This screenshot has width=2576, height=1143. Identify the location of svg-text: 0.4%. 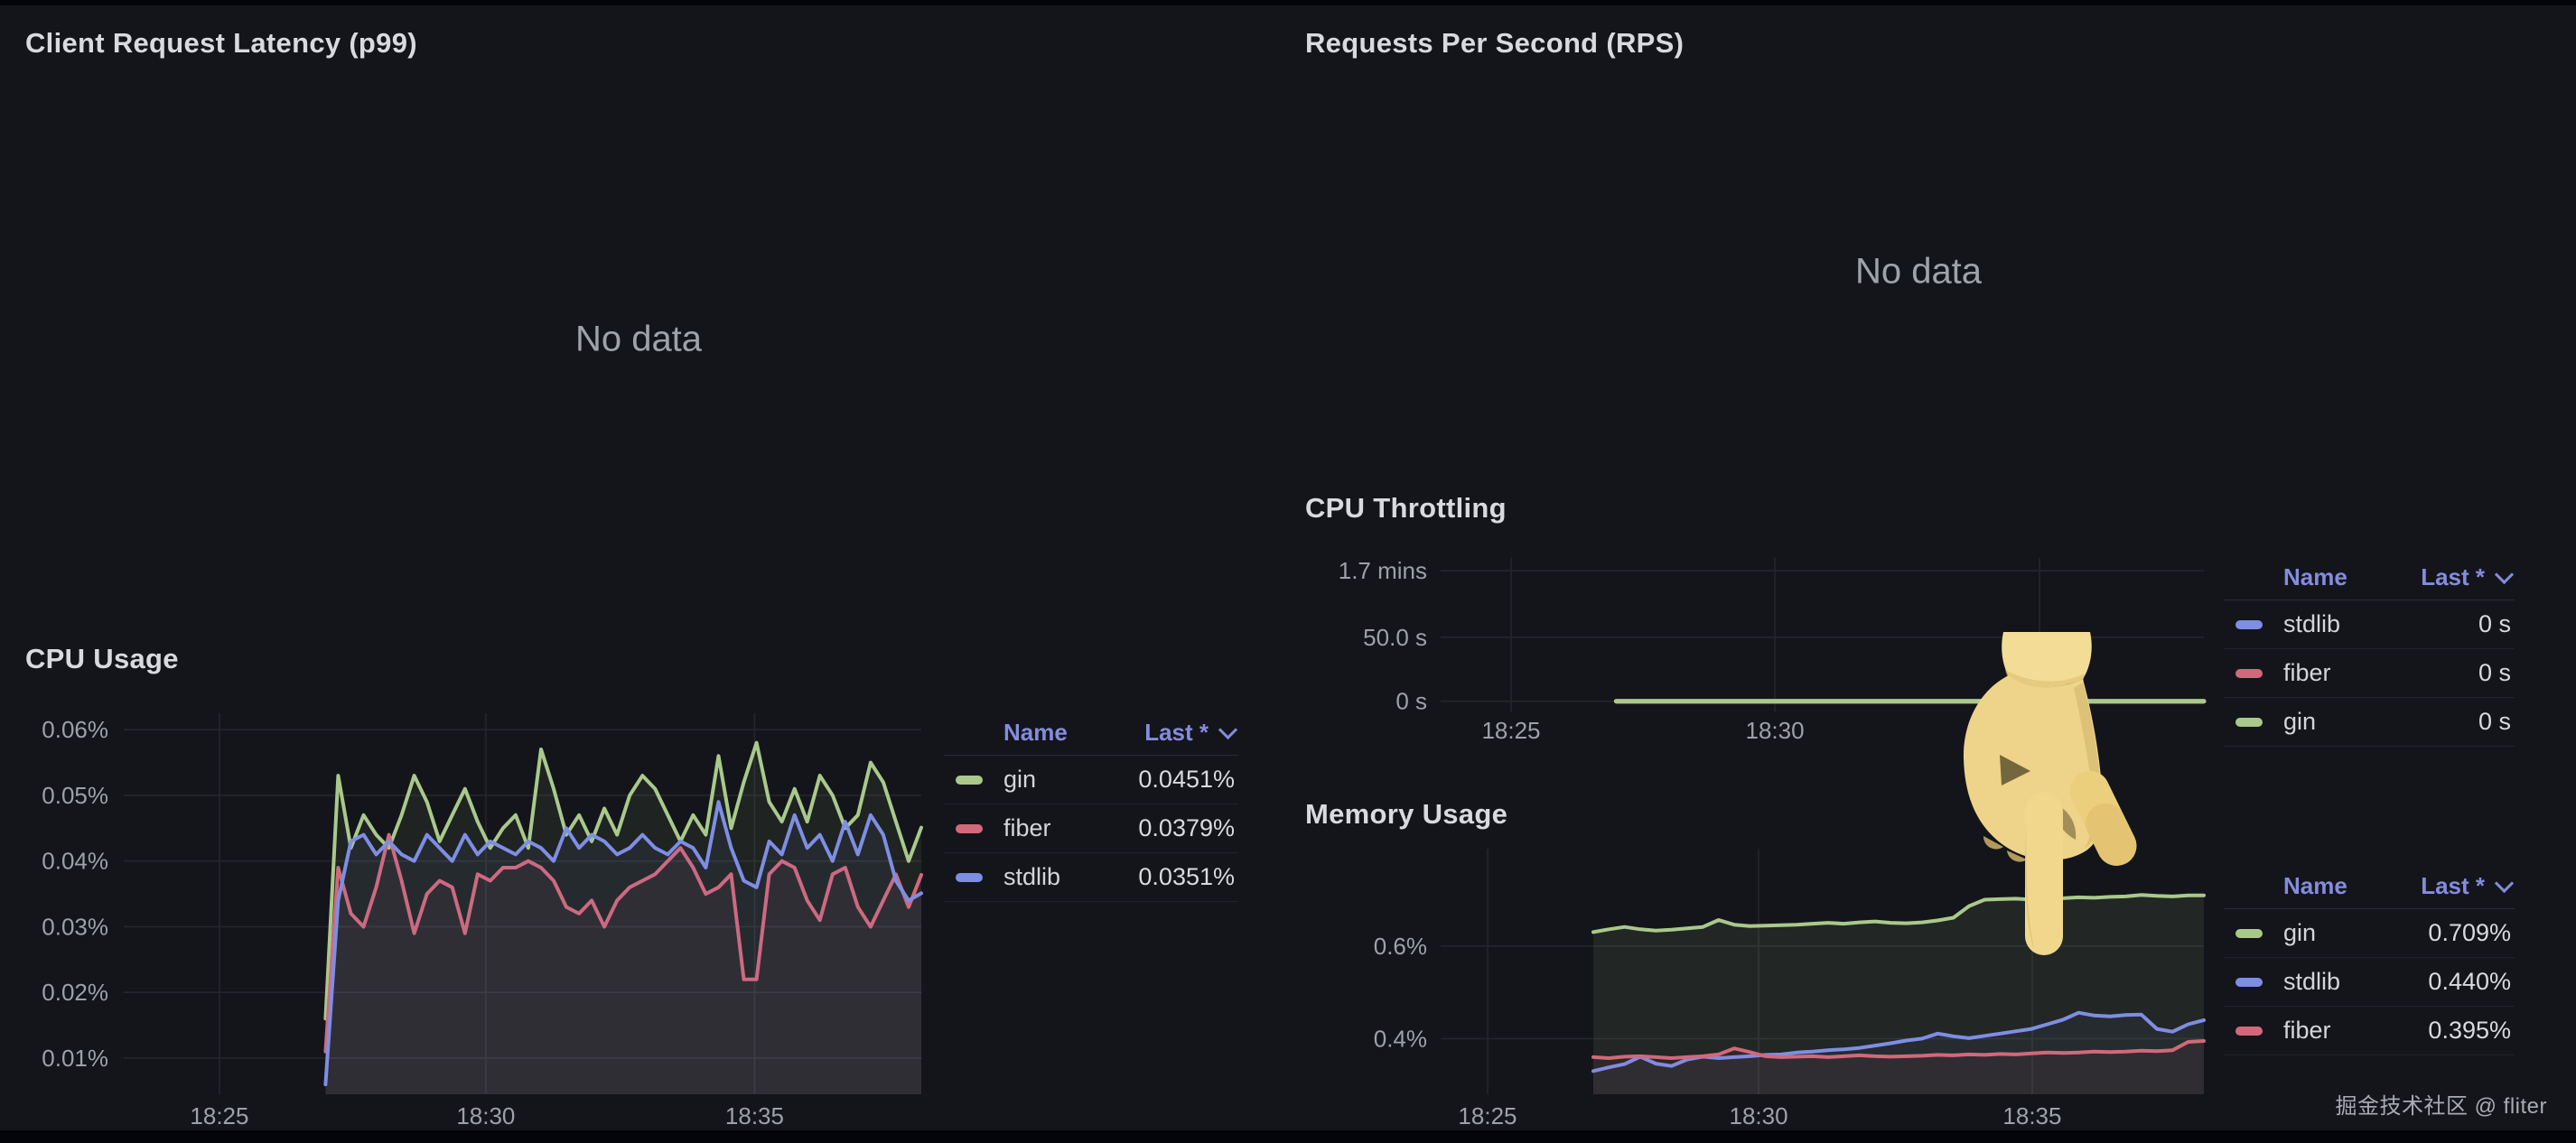
(1400, 1038).